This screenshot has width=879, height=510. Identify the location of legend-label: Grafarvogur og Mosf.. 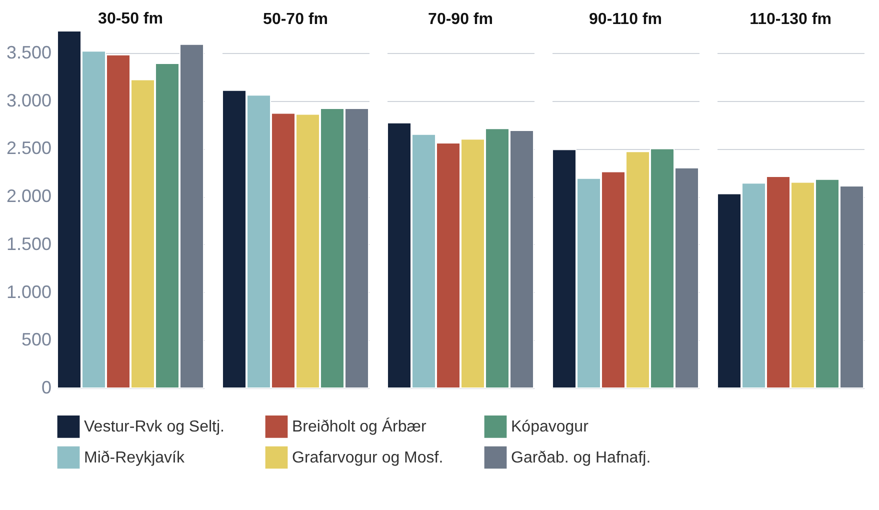
(368, 458).